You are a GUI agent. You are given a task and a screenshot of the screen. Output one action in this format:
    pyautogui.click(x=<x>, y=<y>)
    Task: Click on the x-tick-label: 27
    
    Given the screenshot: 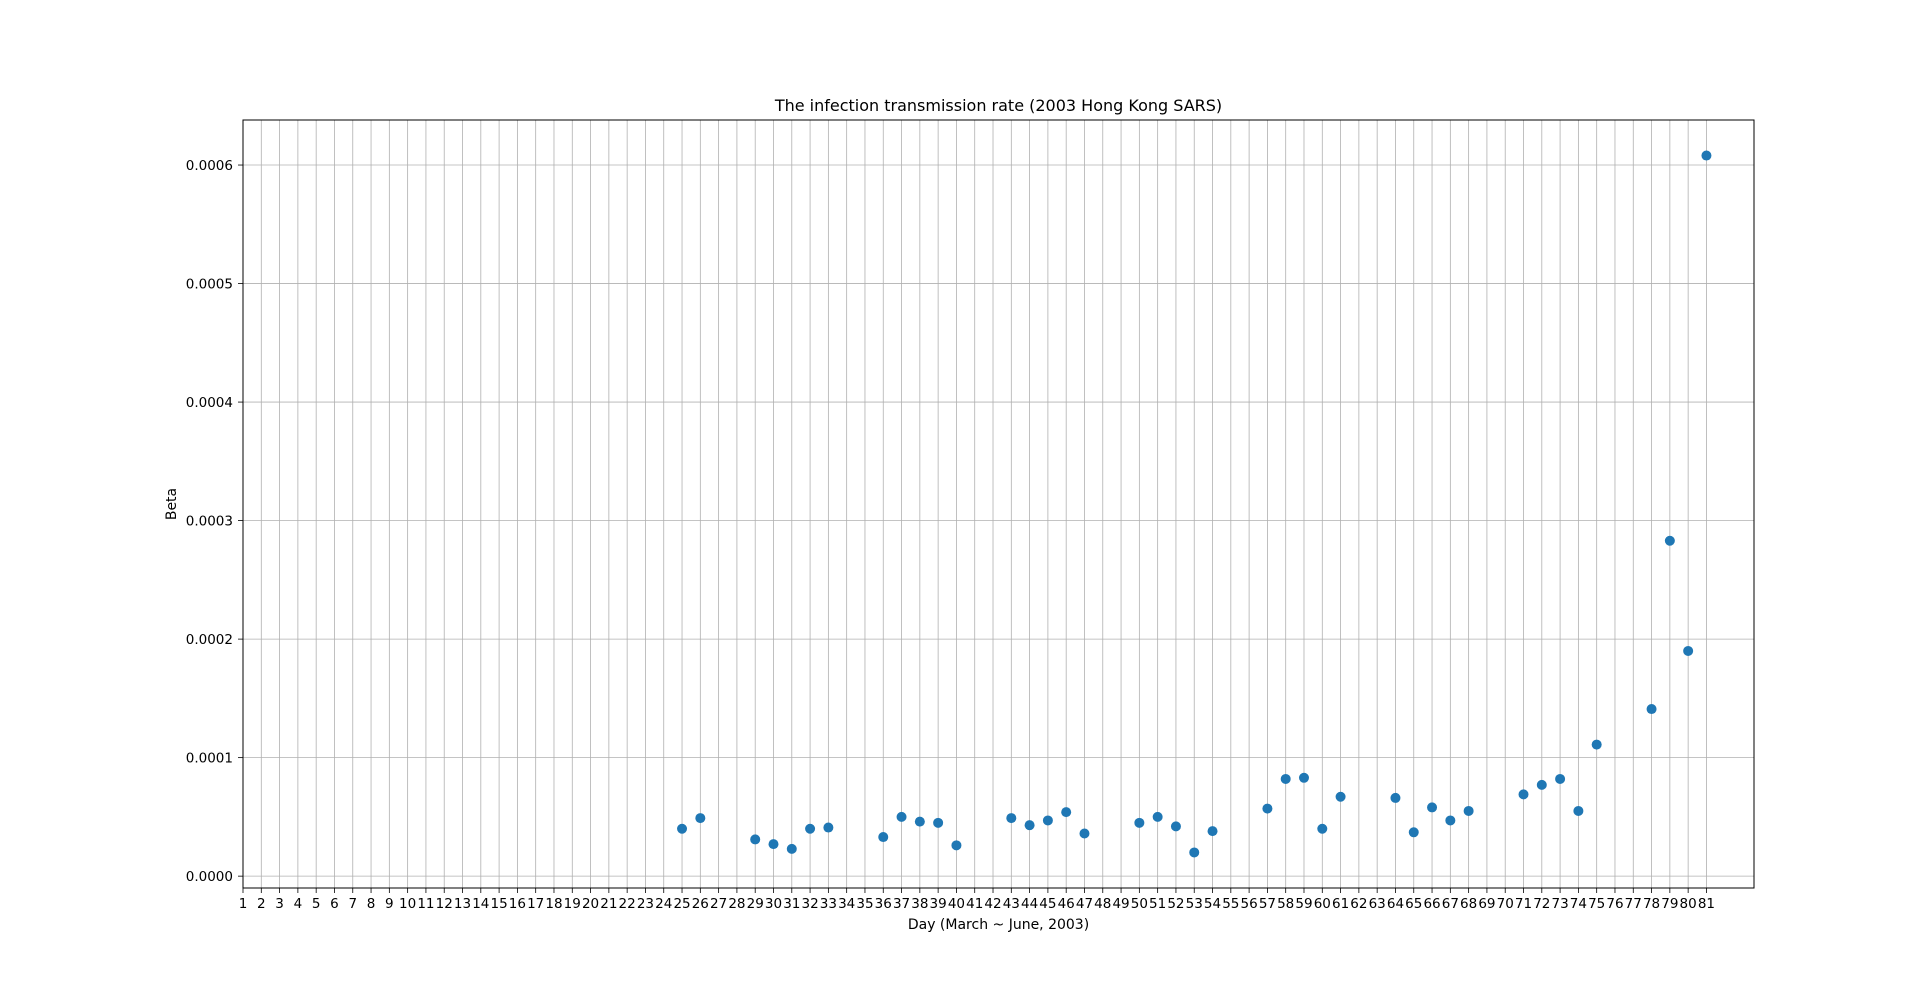 What is the action you would take?
    pyautogui.click(x=718, y=904)
    